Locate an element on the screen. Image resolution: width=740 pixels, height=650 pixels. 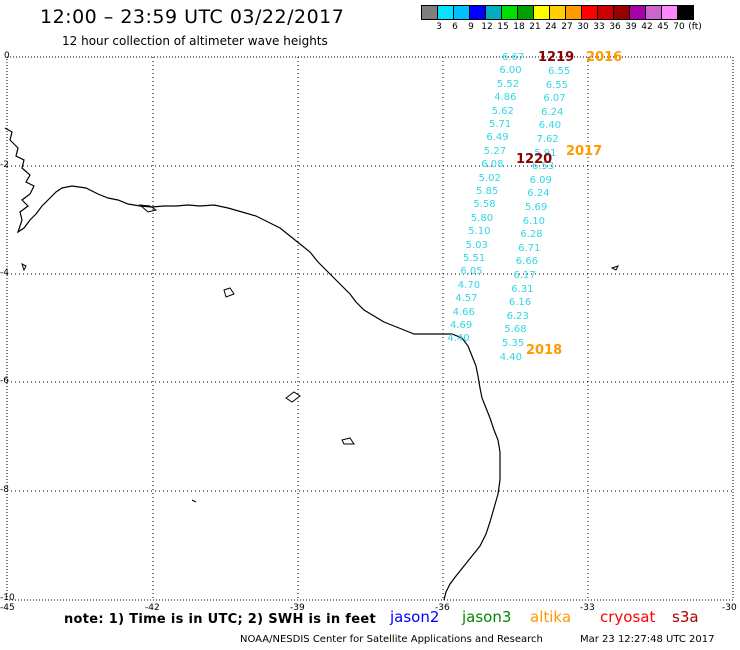
swh-value-left-track: 6.00 is located at coordinates (510, 71).